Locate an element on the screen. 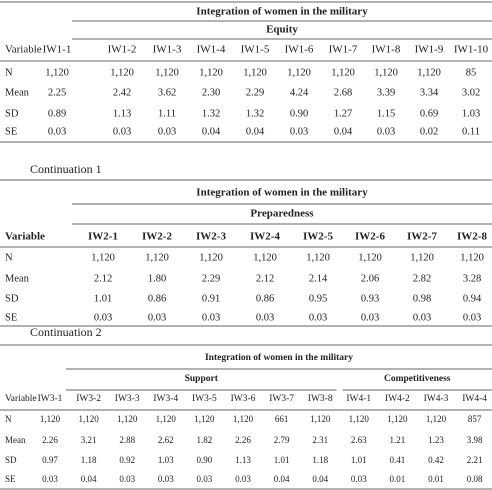 The height and width of the screenshot is (490, 492). column-header: IW2-5 is located at coordinates (318, 237).